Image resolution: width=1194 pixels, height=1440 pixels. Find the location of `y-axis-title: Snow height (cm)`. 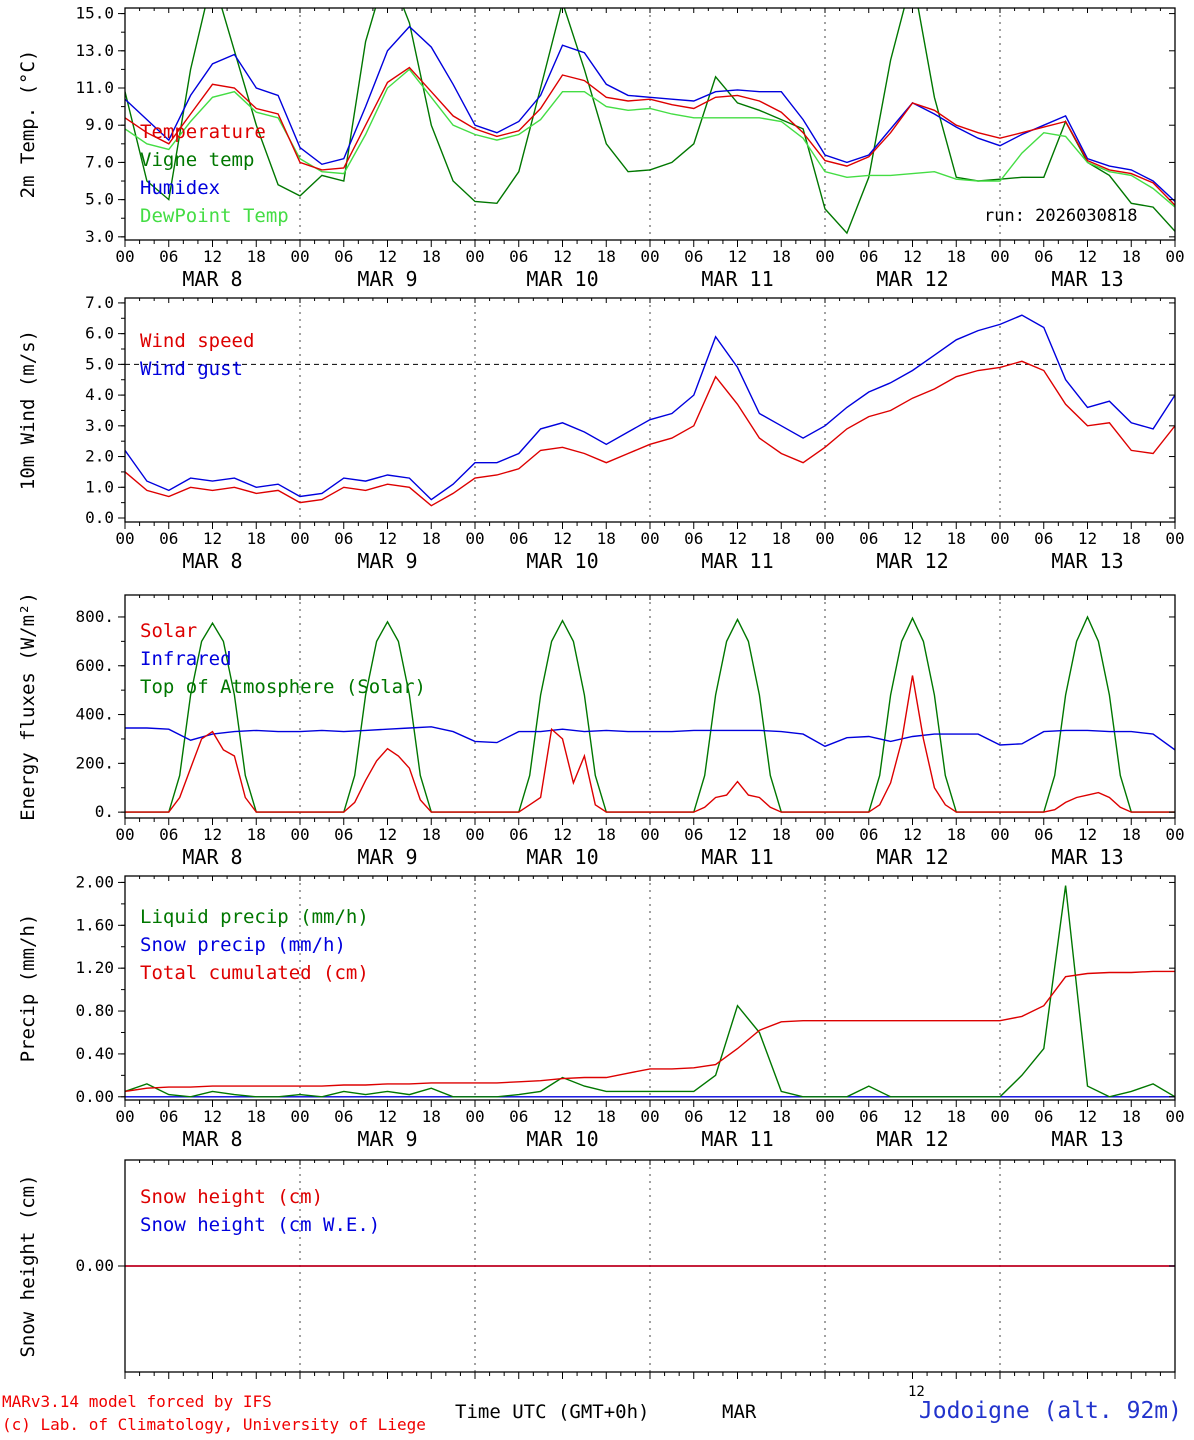

y-axis-title: Snow height (cm) is located at coordinates (28, 1265).